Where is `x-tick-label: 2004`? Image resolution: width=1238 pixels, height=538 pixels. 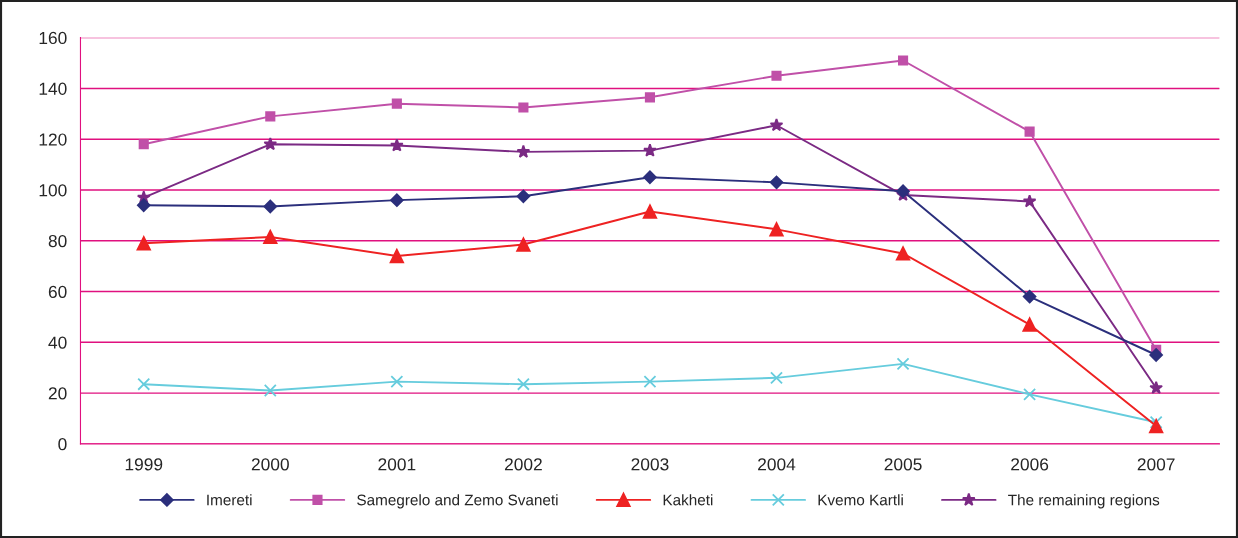
x-tick-label: 2004 is located at coordinates (777, 464).